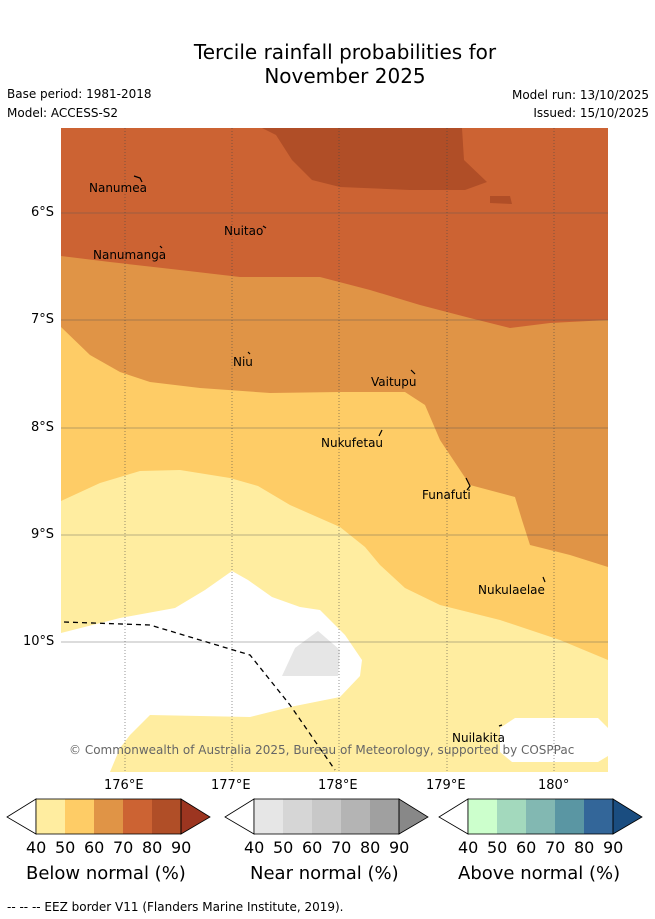 Image resolution: width=655 pixels, height=919 pixels. I want to click on lat-label: 10°S, so click(39, 641).